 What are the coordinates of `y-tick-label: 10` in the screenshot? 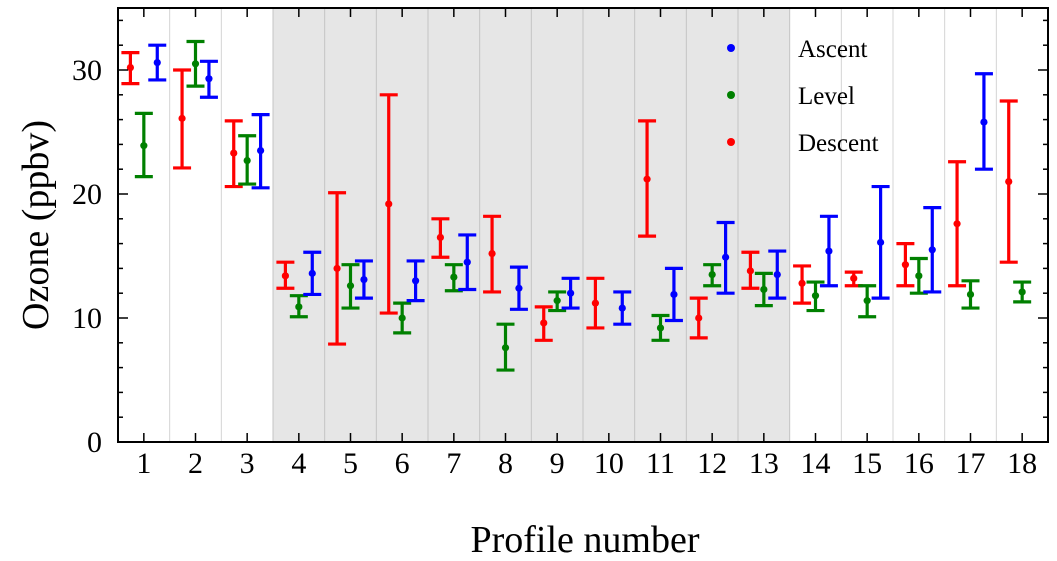 It's located at (87, 318).